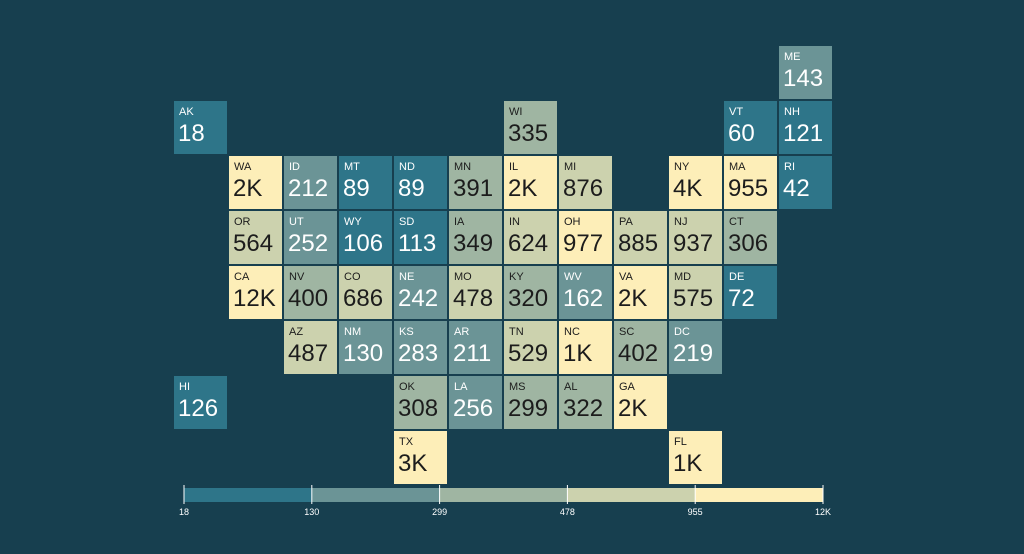 The width and height of the screenshot is (1024, 554). I want to click on state-tile-me: ME 143, so click(805, 72).